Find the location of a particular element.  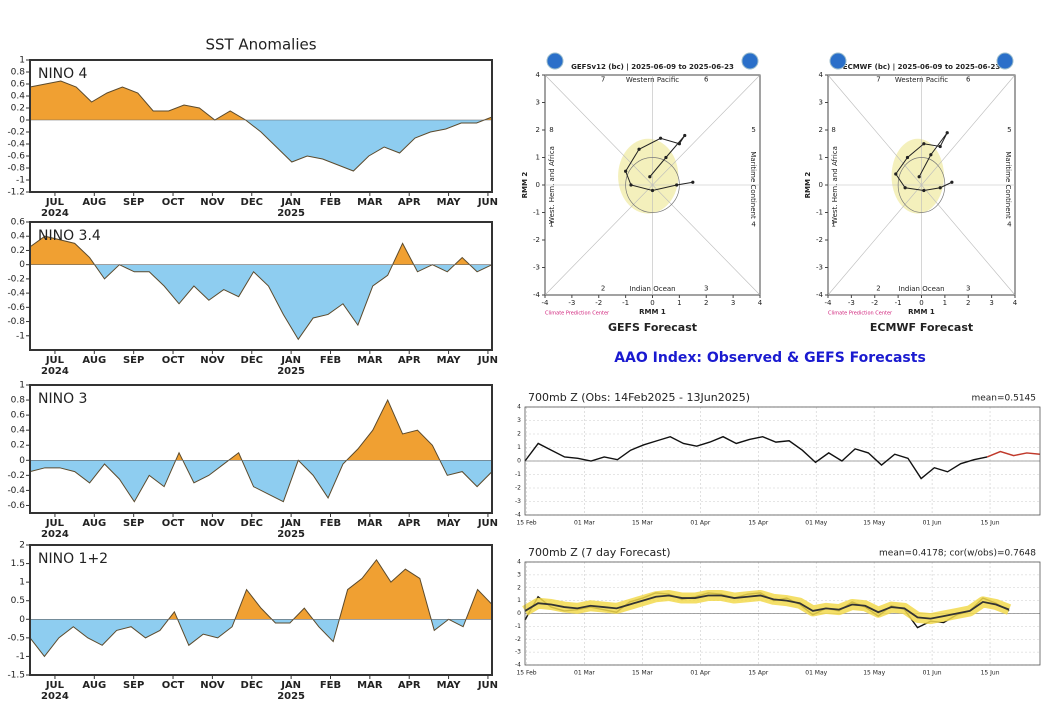

y-tick-label: 0.8 is located at coordinates (18, 401).